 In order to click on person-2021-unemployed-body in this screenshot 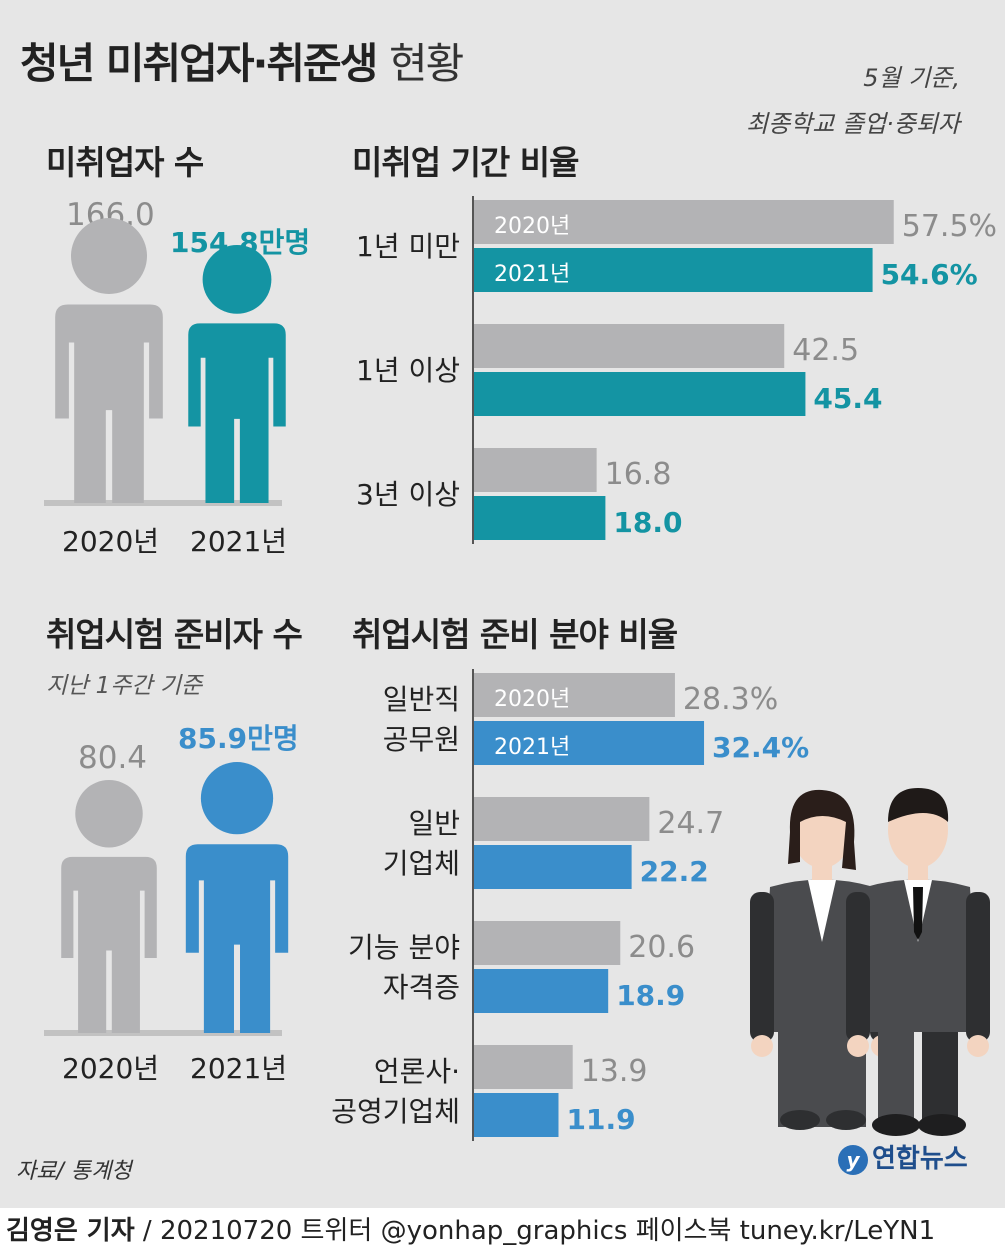, I will do `click(237, 413)`.